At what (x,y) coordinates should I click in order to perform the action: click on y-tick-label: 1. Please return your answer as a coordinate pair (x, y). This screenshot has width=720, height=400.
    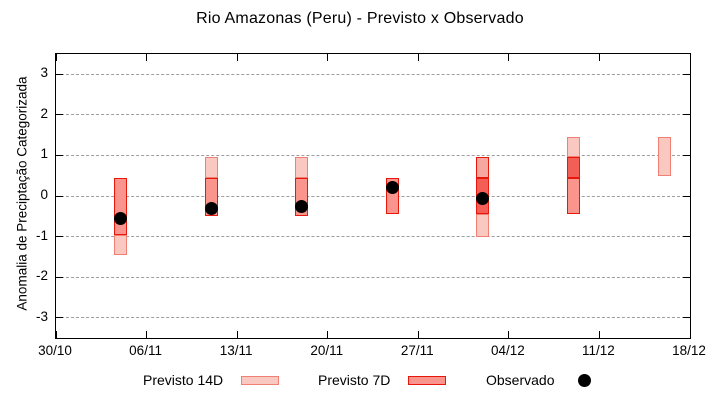
    Looking at the image, I should click on (44, 154).